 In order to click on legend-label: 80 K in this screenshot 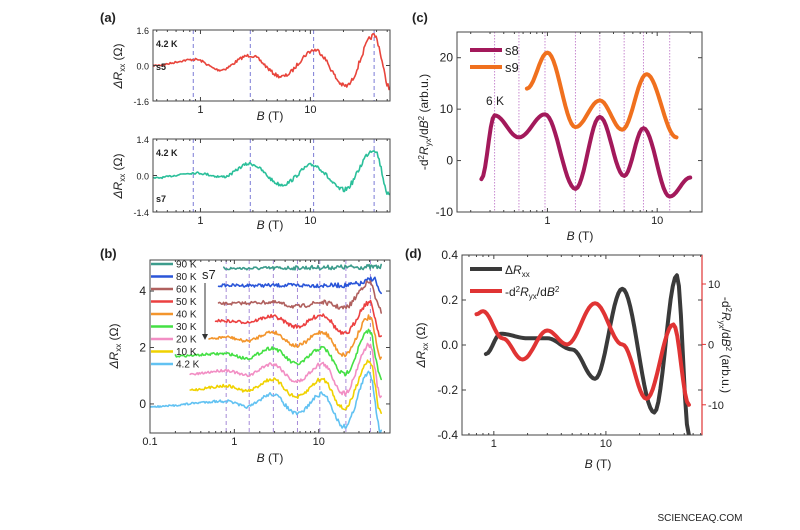, I will do `click(186, 277)`.